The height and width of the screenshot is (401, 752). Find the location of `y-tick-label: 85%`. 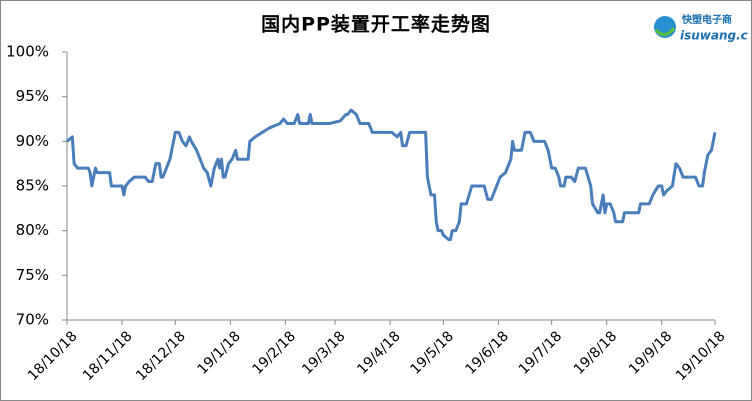

y-tick-label: 85% is located at coordinates (32, 186).